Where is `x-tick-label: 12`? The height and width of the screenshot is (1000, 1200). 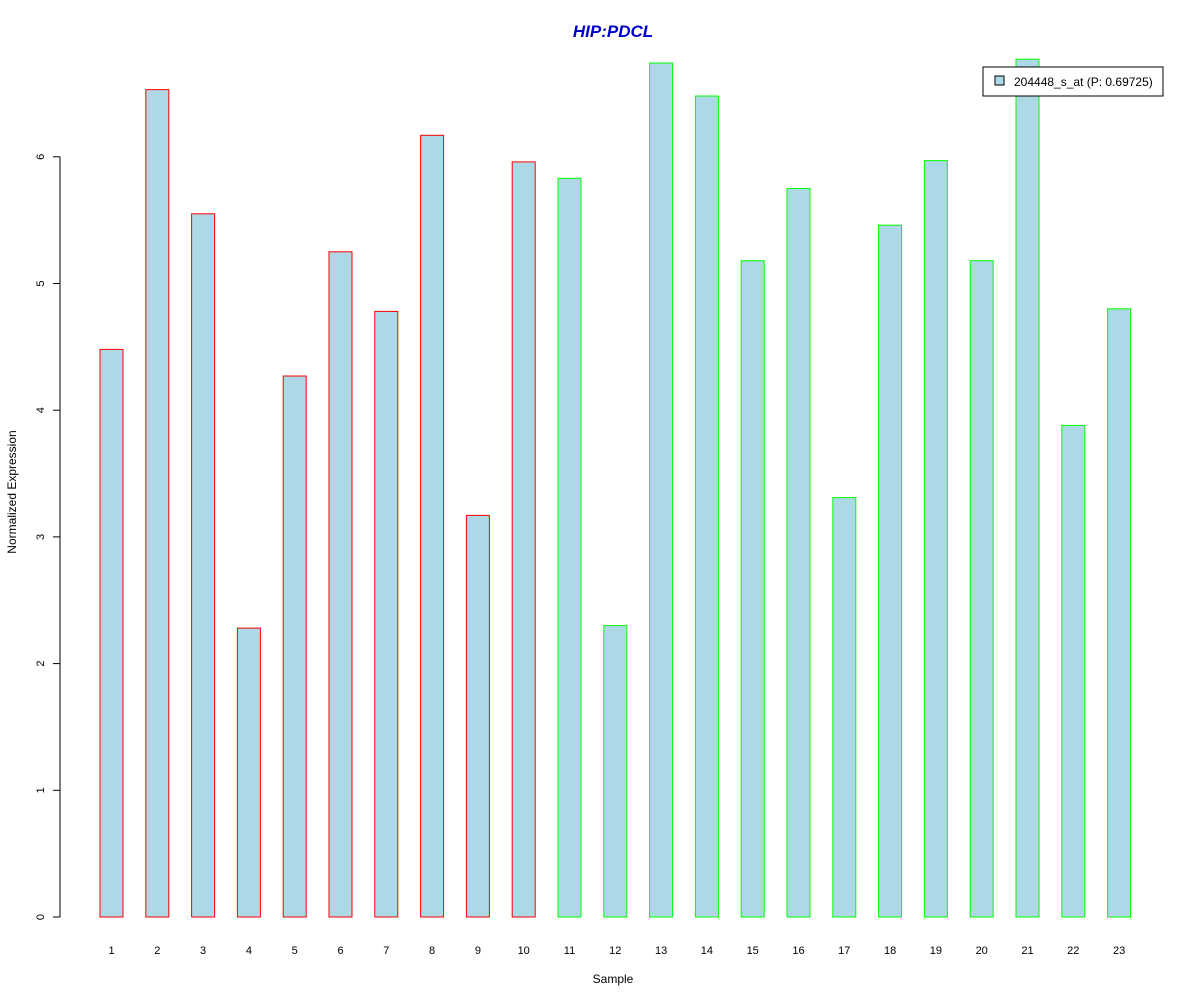
x-tick-label: 12 is located at coordinates (615, 951).